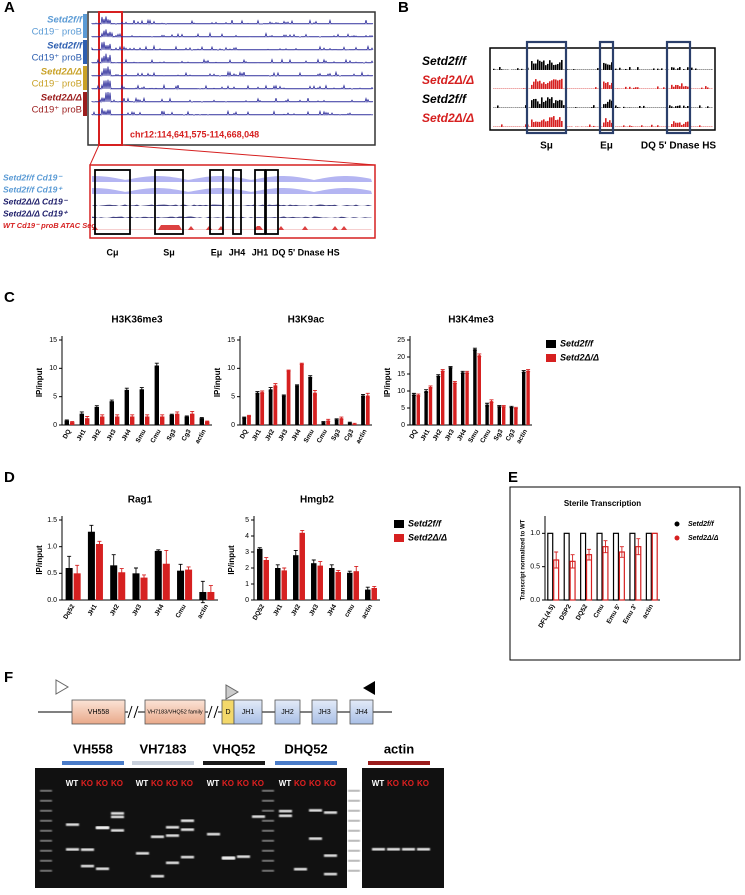 This screenshot has height=895, width=745. Describe the element at coordinates (232, 692) in the screenshot. I see `primer-arrow` at that location.